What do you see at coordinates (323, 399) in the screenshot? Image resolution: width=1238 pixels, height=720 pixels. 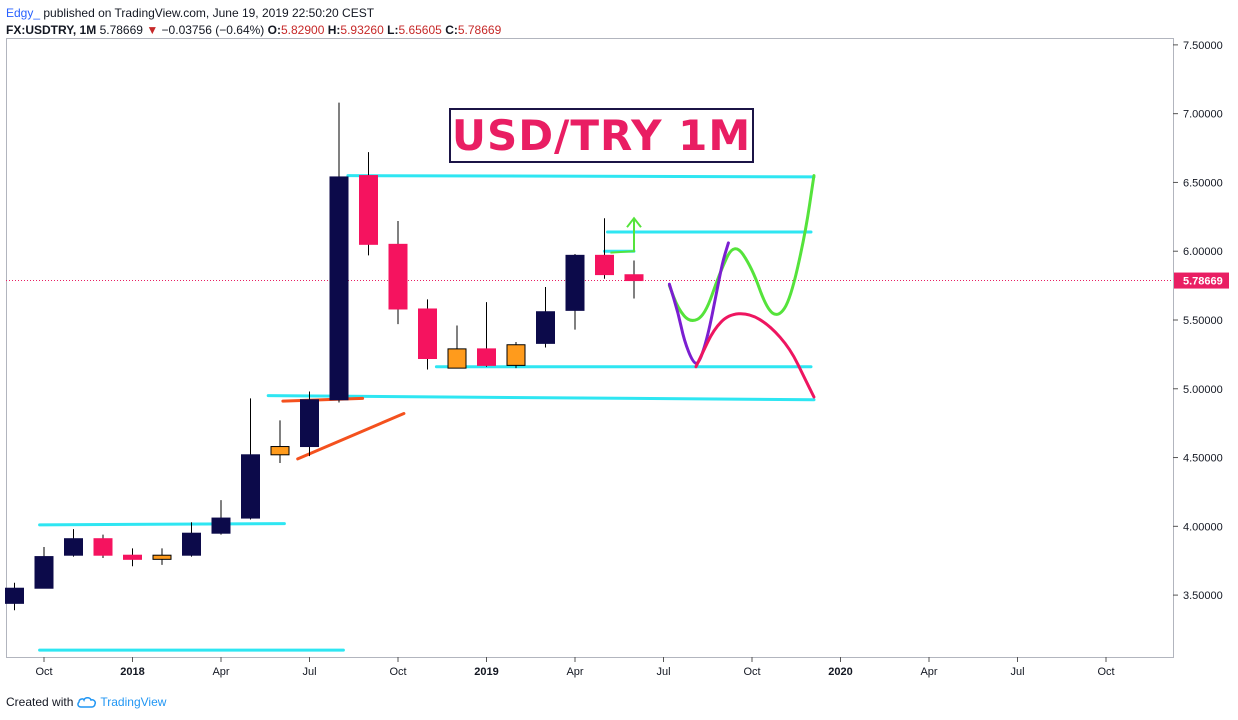 I see `trend-line-flag-top` at bounding box center [323, 399].